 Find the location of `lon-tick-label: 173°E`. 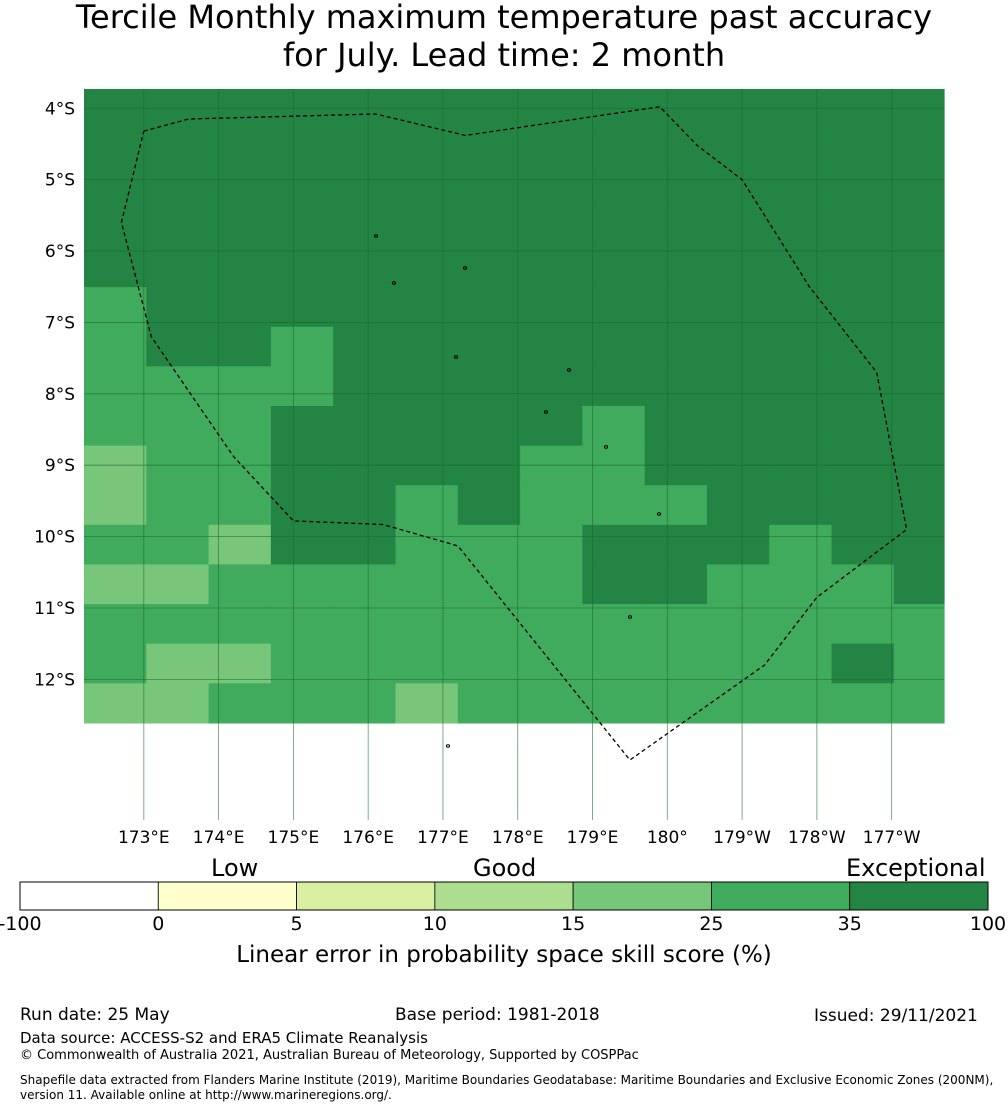

lon-tick-label: 173°E is located at coordinates (144, 838).